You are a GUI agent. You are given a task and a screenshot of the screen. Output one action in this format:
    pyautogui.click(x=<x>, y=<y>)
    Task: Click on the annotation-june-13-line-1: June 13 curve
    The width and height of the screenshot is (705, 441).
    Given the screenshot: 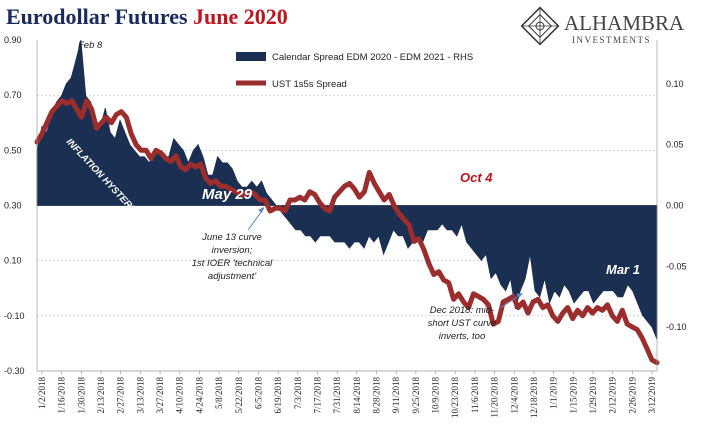 What is the action you would take?
    pyautogui.click(x=231, y=237)
    